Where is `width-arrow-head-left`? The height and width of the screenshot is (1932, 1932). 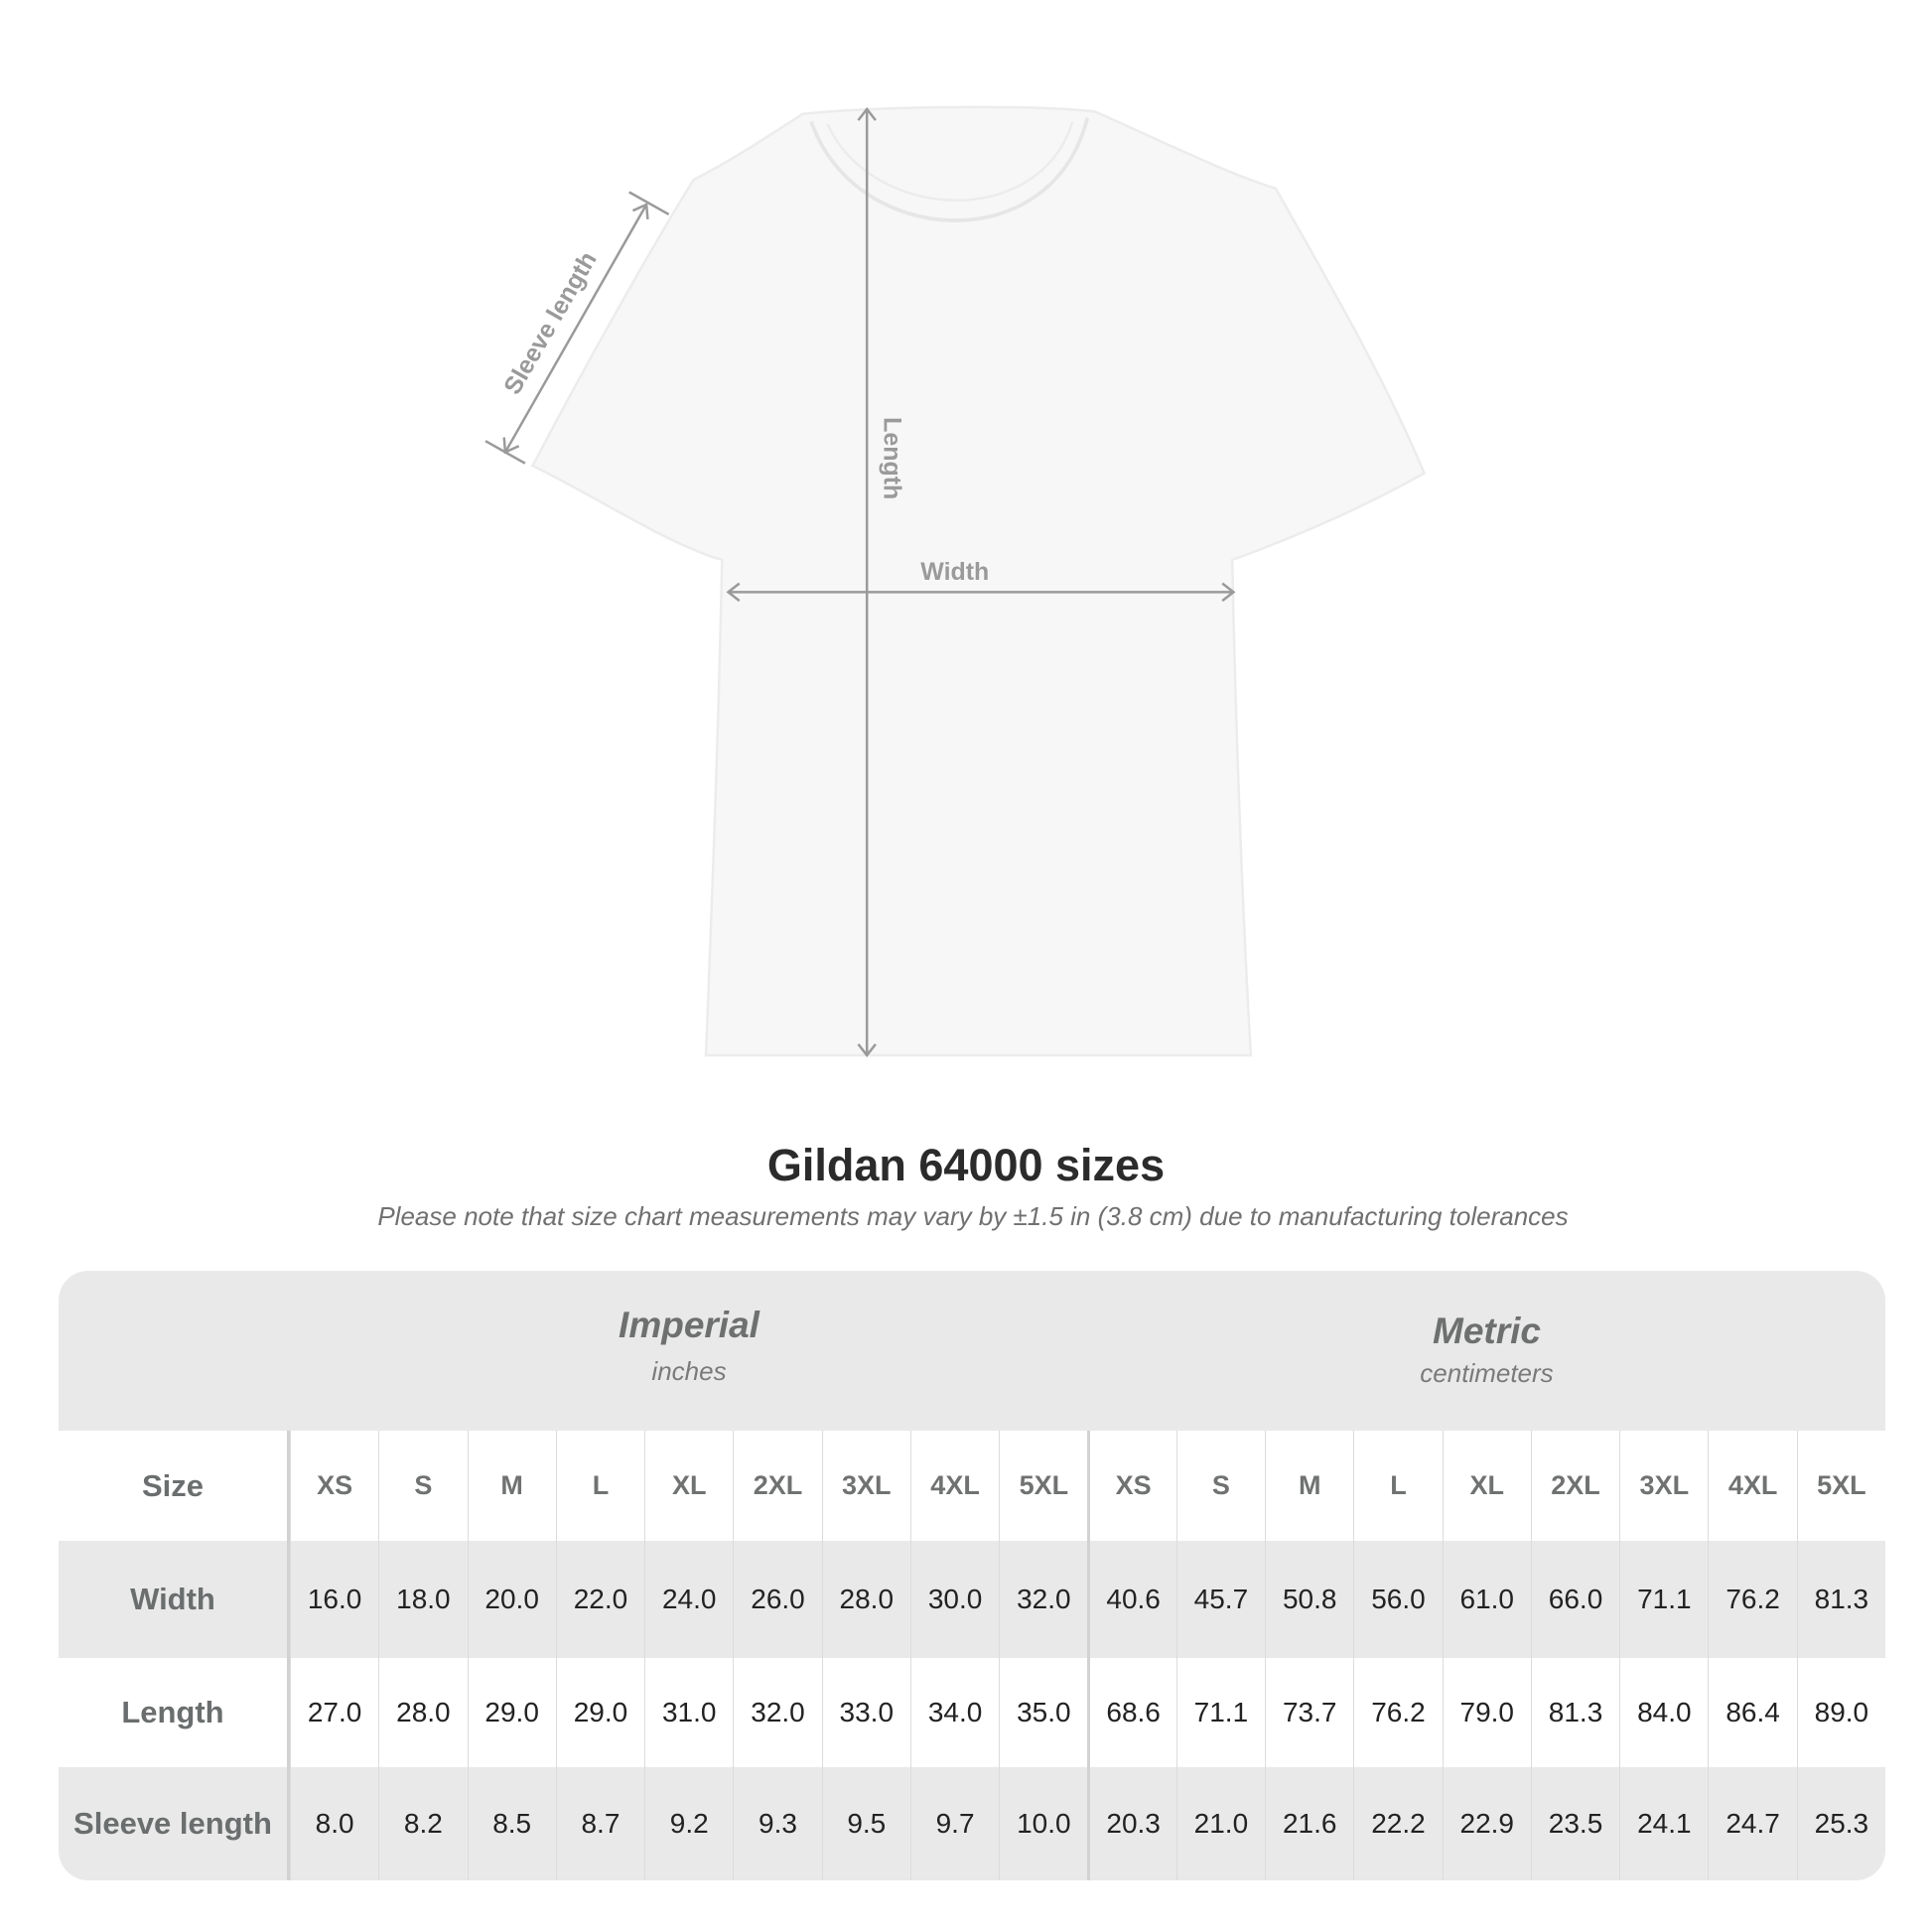 width-arrow-head-left is located at coordinates (734, 593).